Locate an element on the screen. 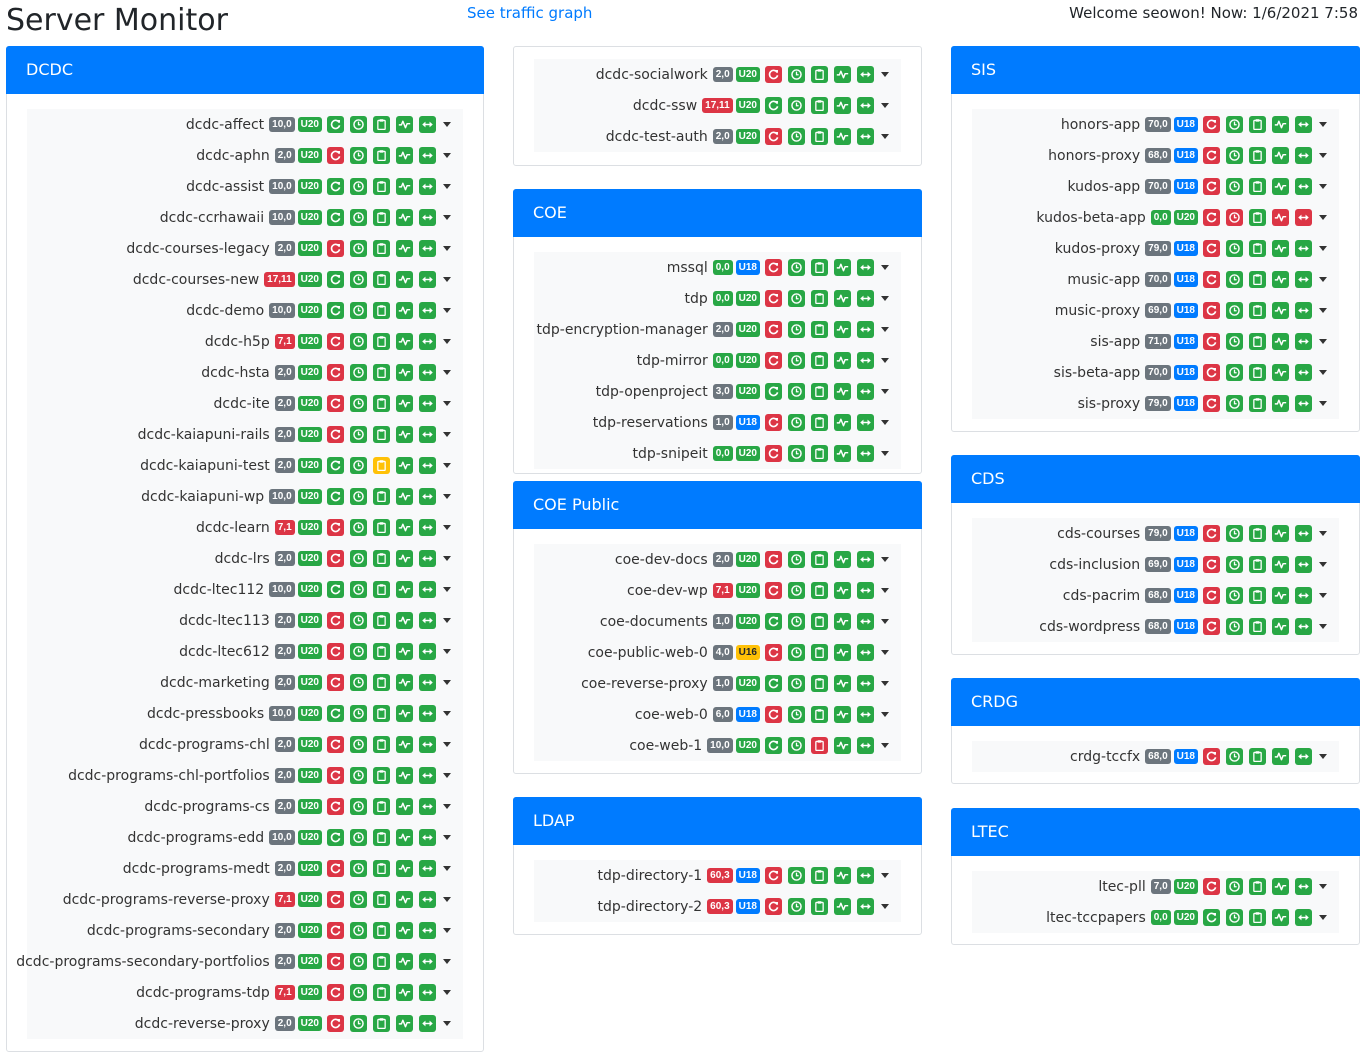 The width and height of the screenshot is (1364, 1054). server-name: dcdc-ite is located at coordinates (241, 403).